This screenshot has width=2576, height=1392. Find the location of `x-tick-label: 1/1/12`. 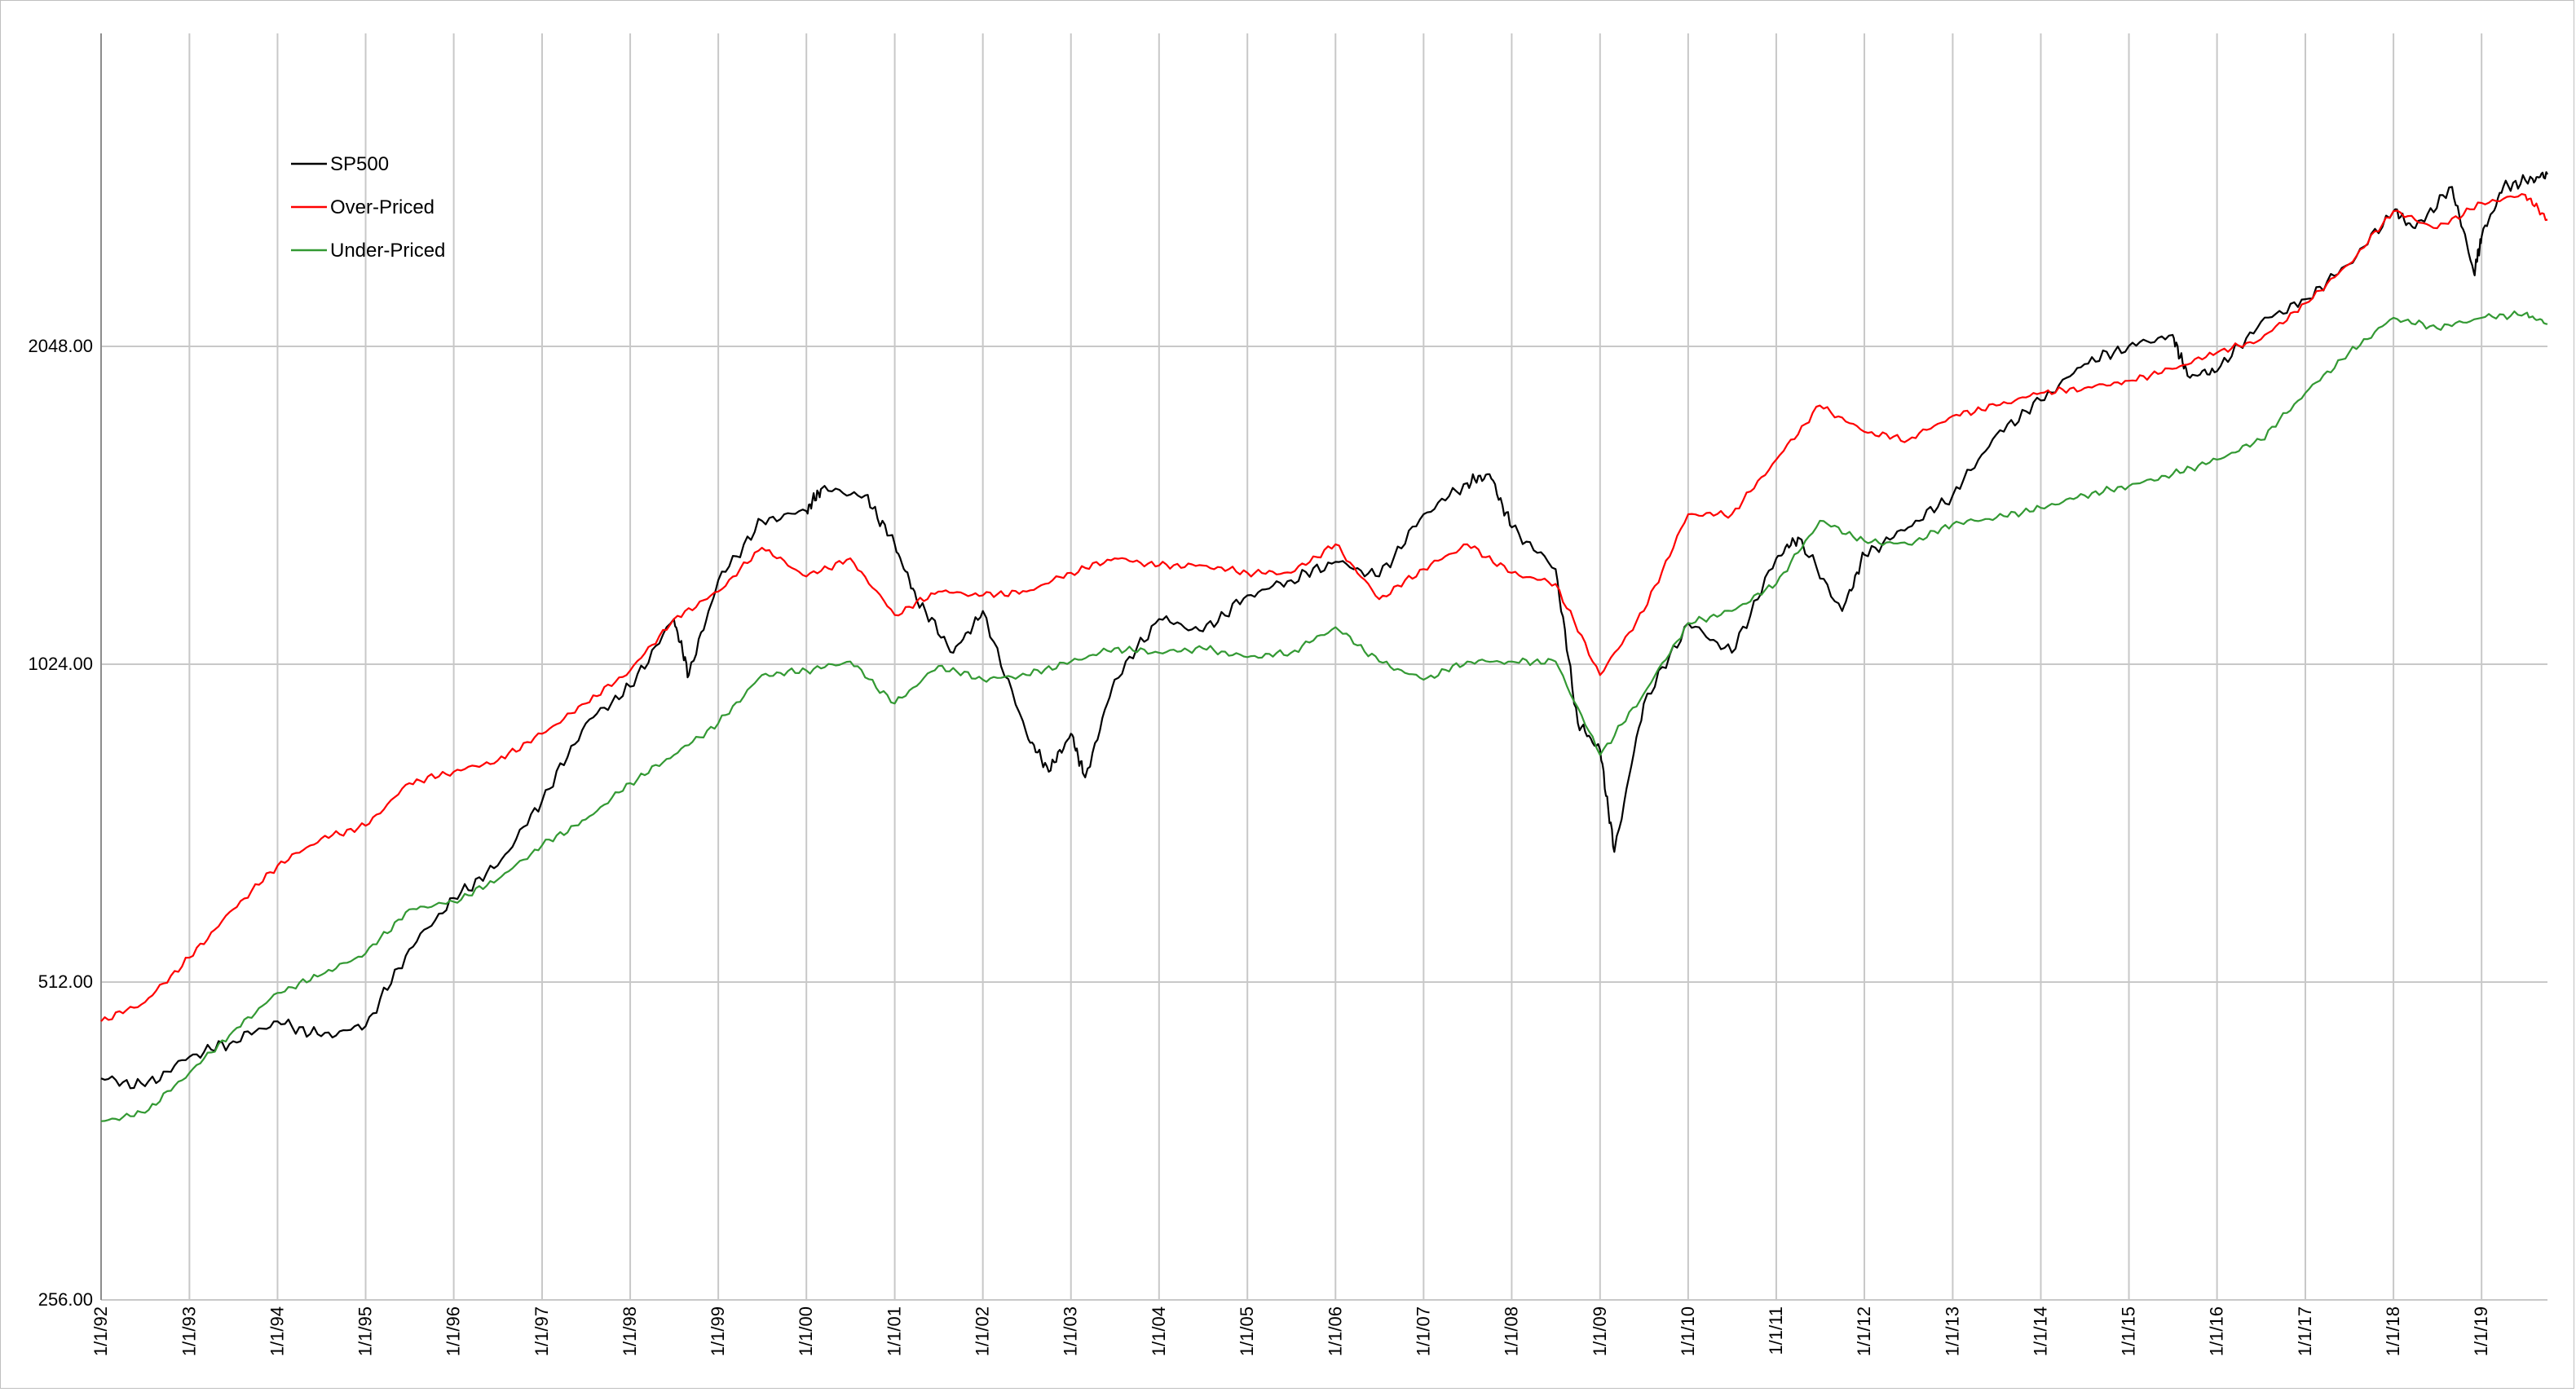

x-tick-label: 1/1/12 is located at coordinates (1864, 1331).